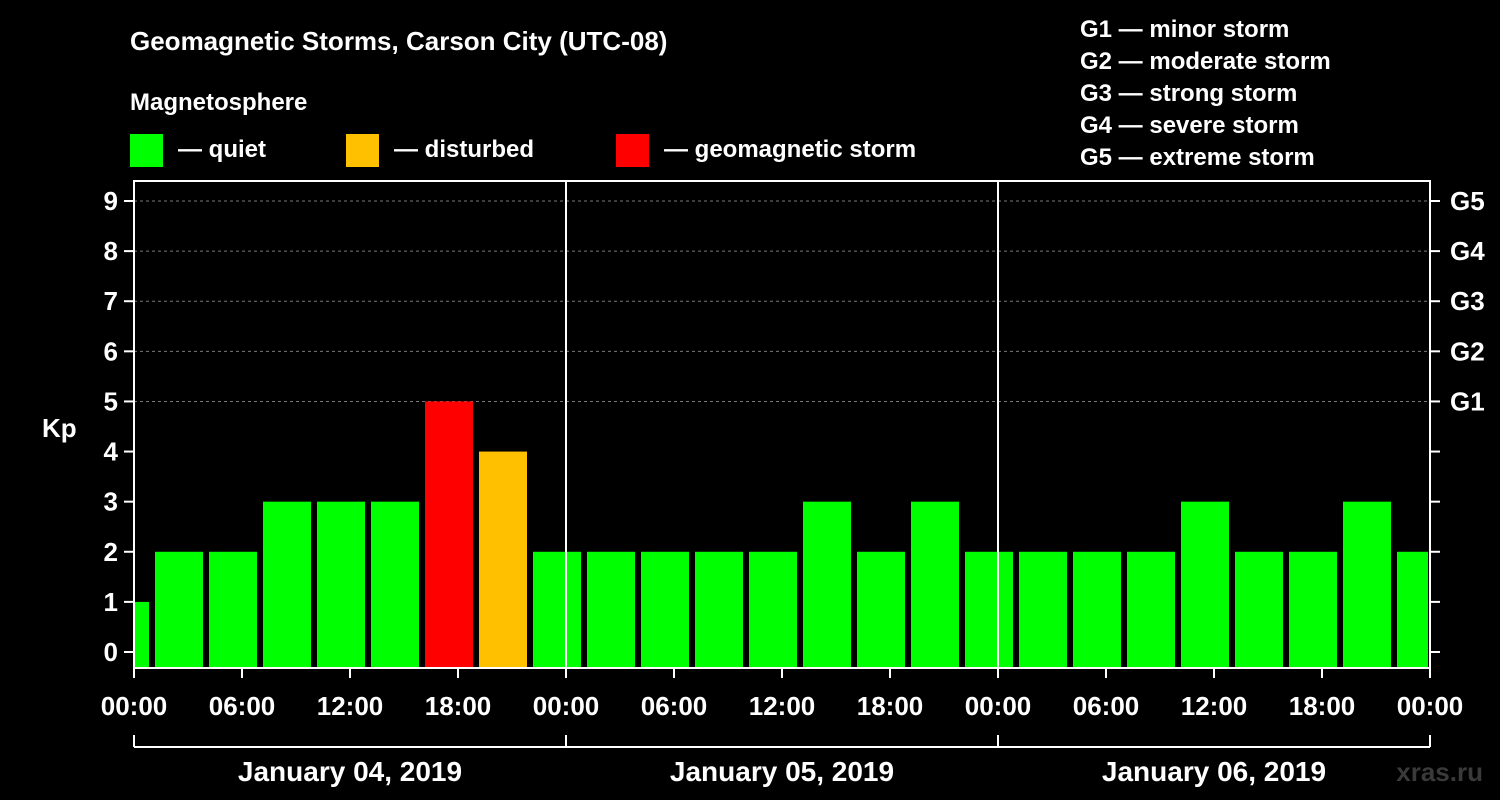  Describe the element at coordinates (111, 251) in the screenshot. I see `y-tick-label: 8` at that location.